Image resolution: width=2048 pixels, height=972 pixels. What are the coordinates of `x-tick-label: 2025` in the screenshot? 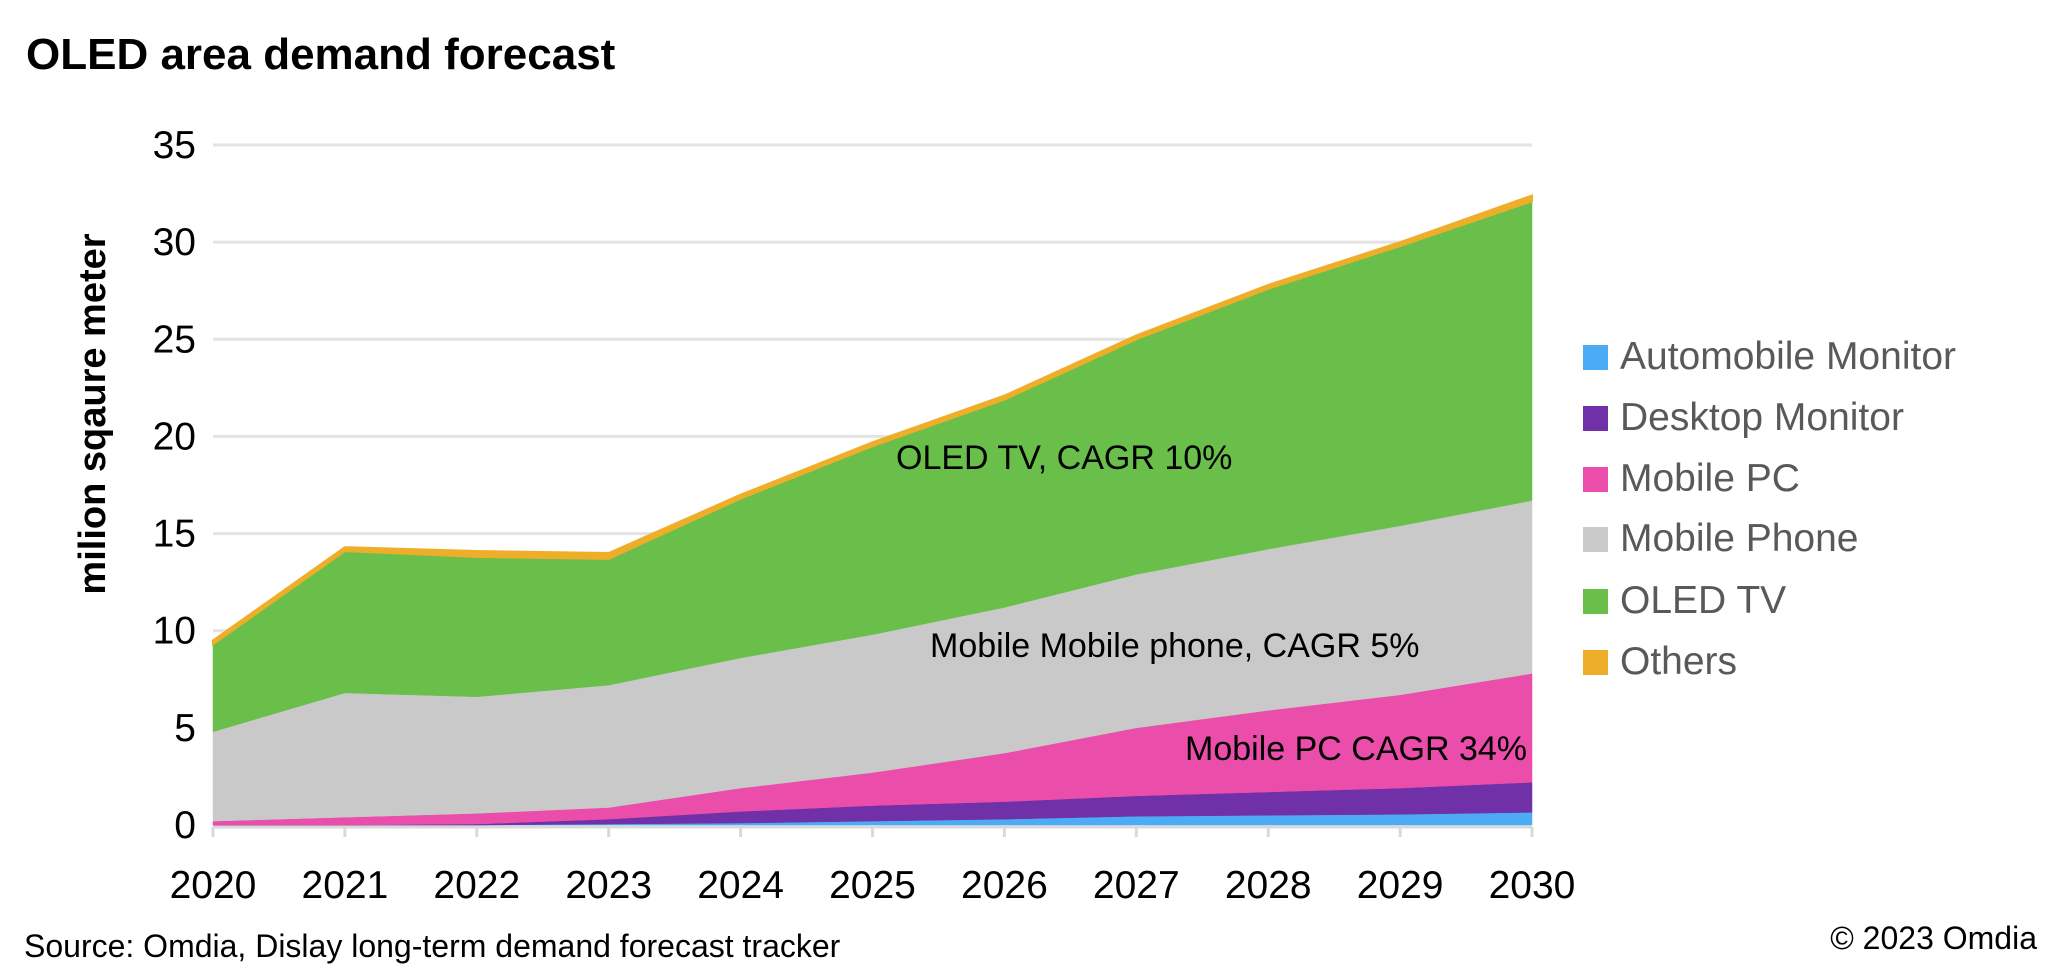 It's located at (872, 885).